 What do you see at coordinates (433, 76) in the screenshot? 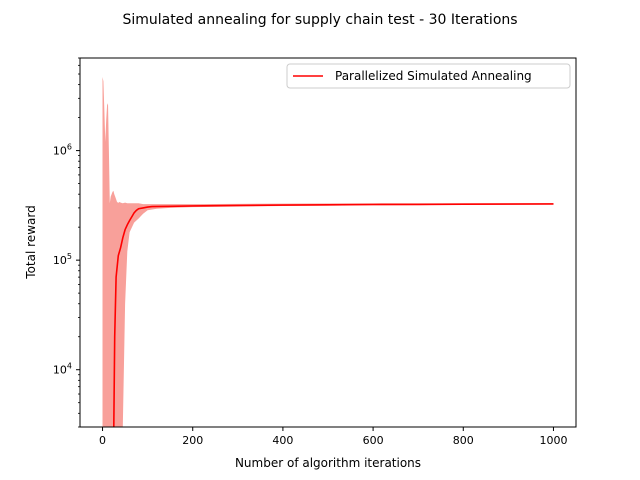
I see `legend-label: Parallelized Simulated Annealing` at bounding box center [433, 76].